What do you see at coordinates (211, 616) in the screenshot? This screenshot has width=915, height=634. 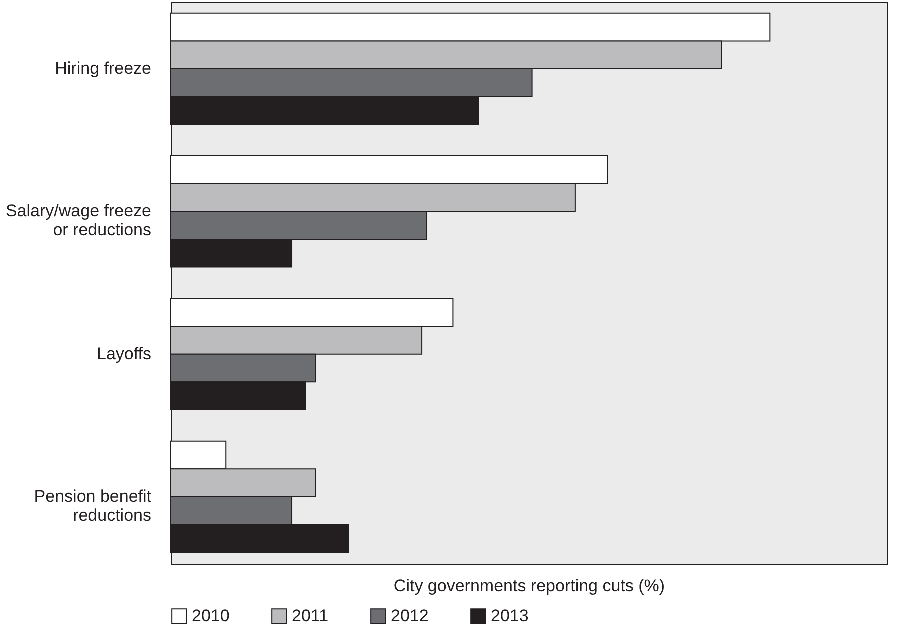 I see `legend-label: 2010` at bounding box center [211, 616].